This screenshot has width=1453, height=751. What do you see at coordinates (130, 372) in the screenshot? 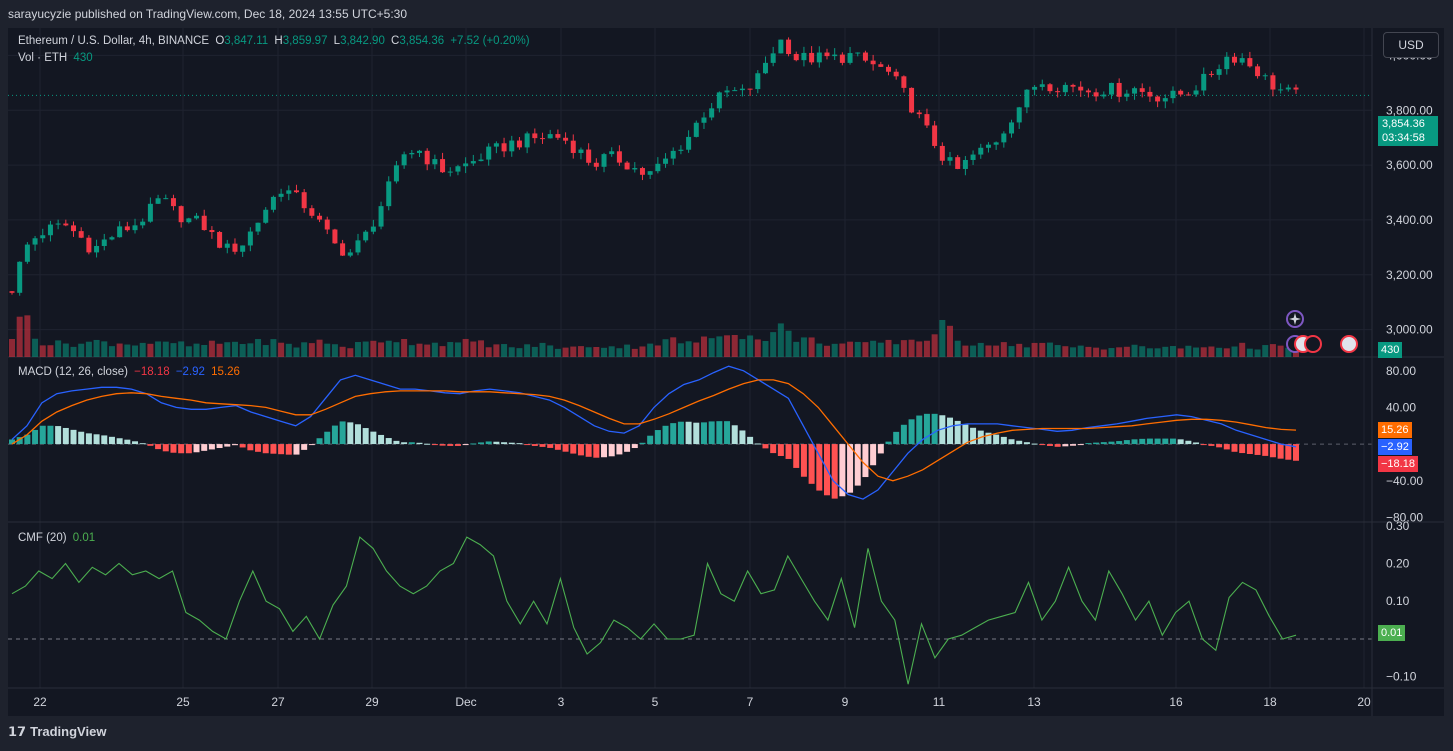
I see `macd-legend: MACD (12, 26, close) −18.18 −2.92 15.26` at bounding box center [130, 372].